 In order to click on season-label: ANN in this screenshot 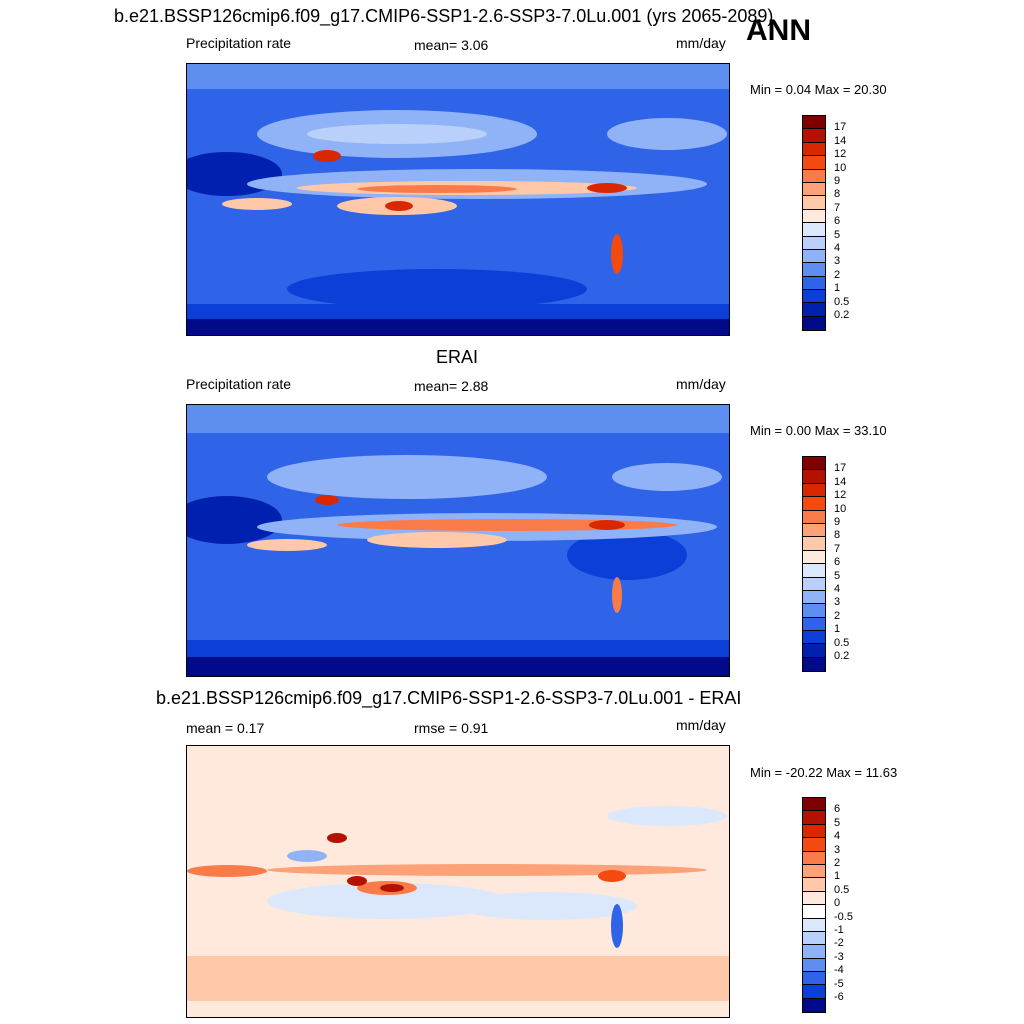, I will do `click(778, 30)`.